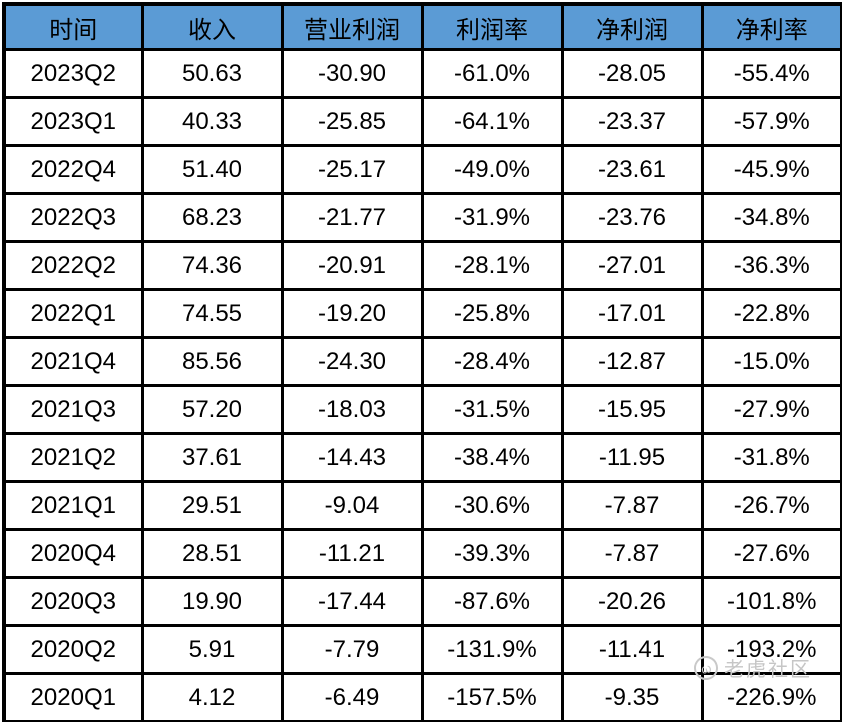  I want to click on table-header: 时间 收入 营业利润 利润率 净利润 净利率, so click(422, 26).